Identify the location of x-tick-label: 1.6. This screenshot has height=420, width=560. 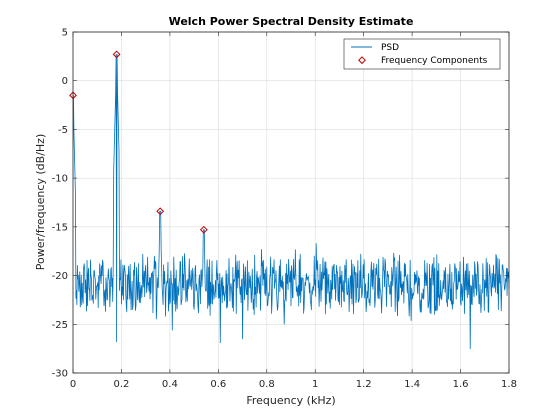
(461, 384).